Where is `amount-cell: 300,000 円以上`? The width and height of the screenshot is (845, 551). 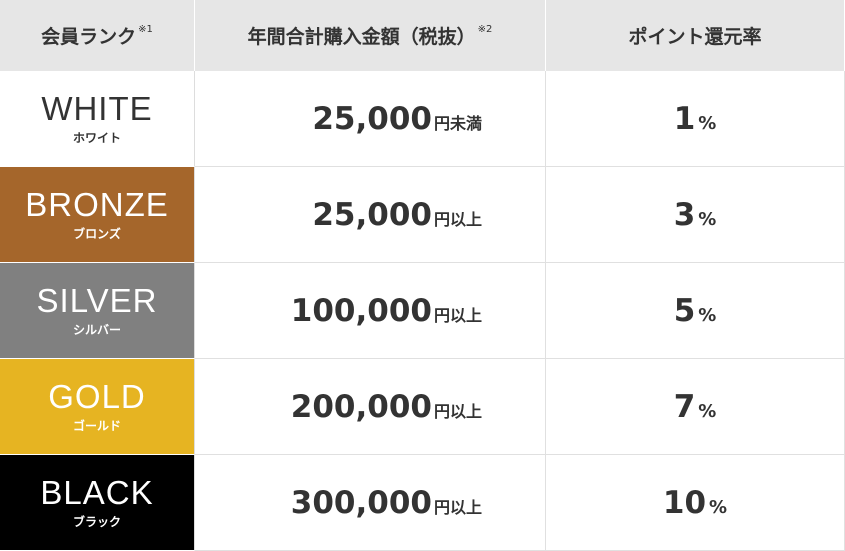 amount-cell: 300,000 円以上 is located at coordinates (370, 503).